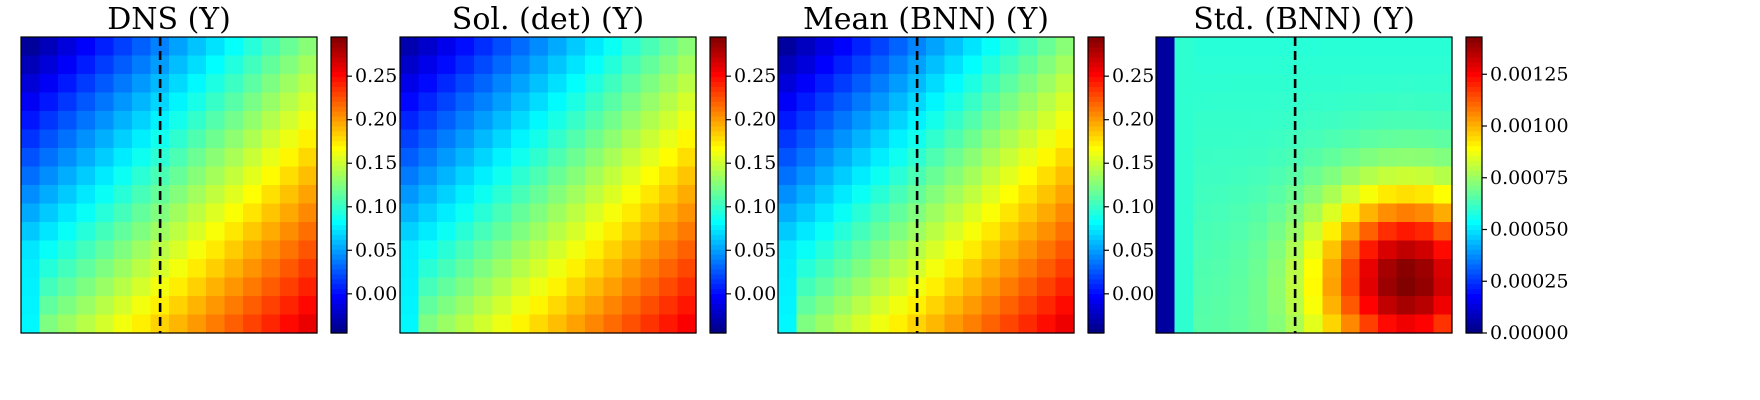 Image resolution: width=1760 pixels, height=400 pixels. Describe the element at coordinates (376, 163) in the screenshot. I see `colorbar-tick-label: 0.15` at that location.